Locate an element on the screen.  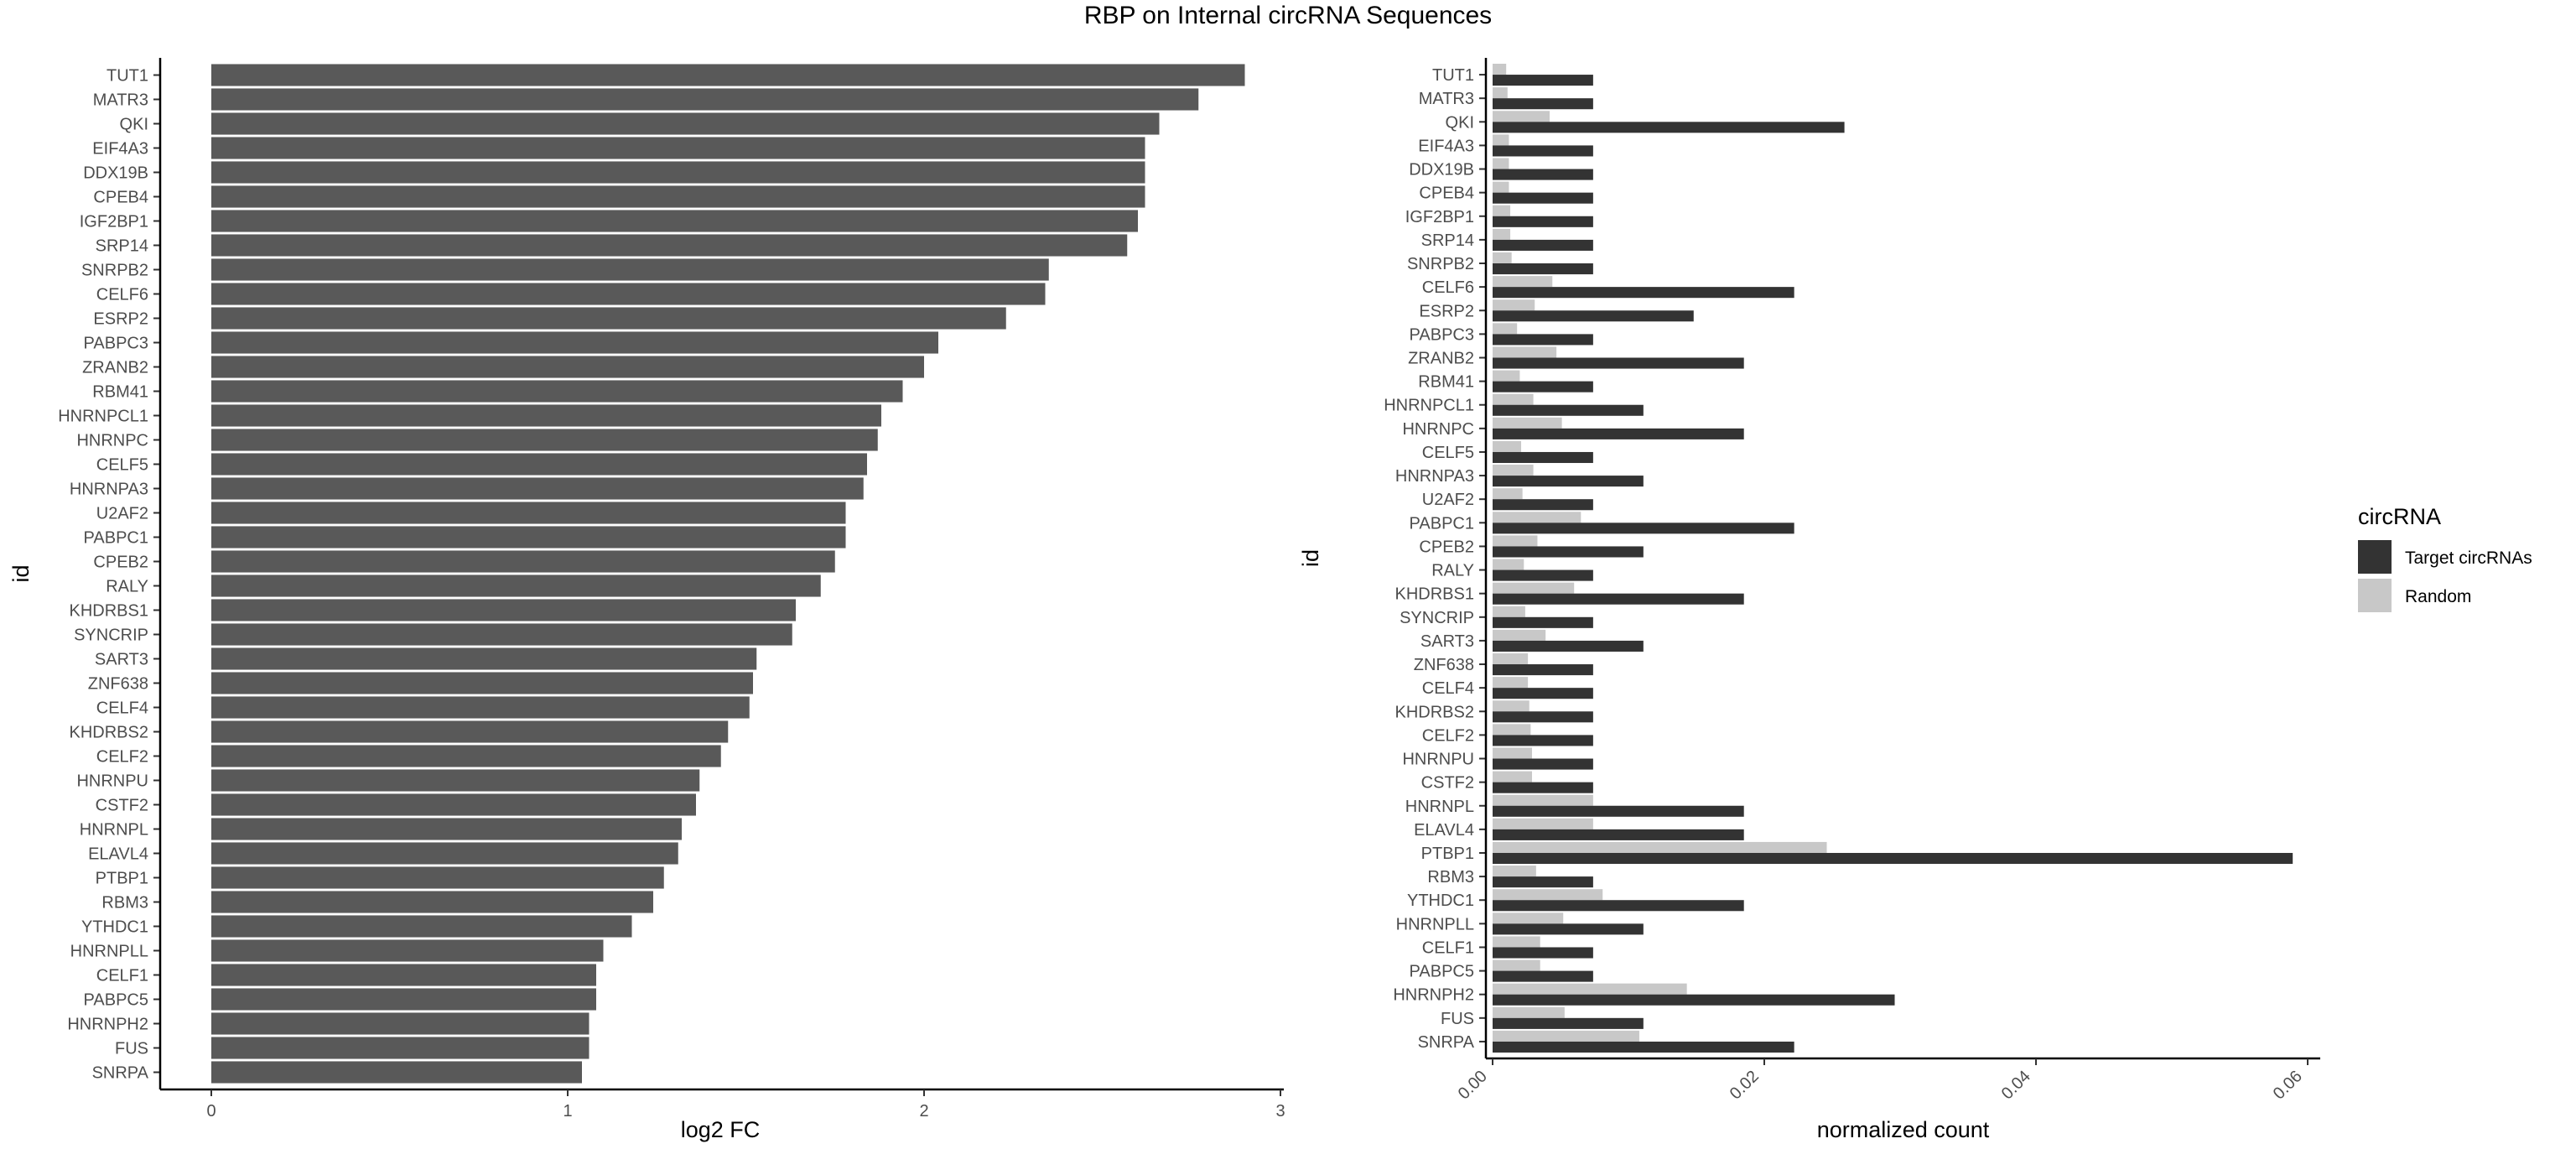
x-tick-label: 0 is located at coordinates (211, 1111).